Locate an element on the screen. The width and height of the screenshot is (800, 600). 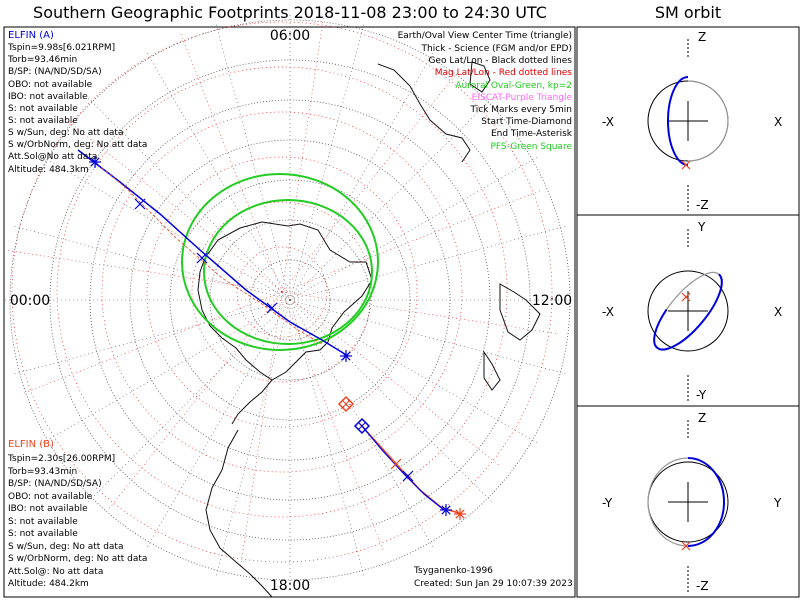
elfin-a-line: S w/OrbNorm, deg: No att data is located at coordinates (77, 145).